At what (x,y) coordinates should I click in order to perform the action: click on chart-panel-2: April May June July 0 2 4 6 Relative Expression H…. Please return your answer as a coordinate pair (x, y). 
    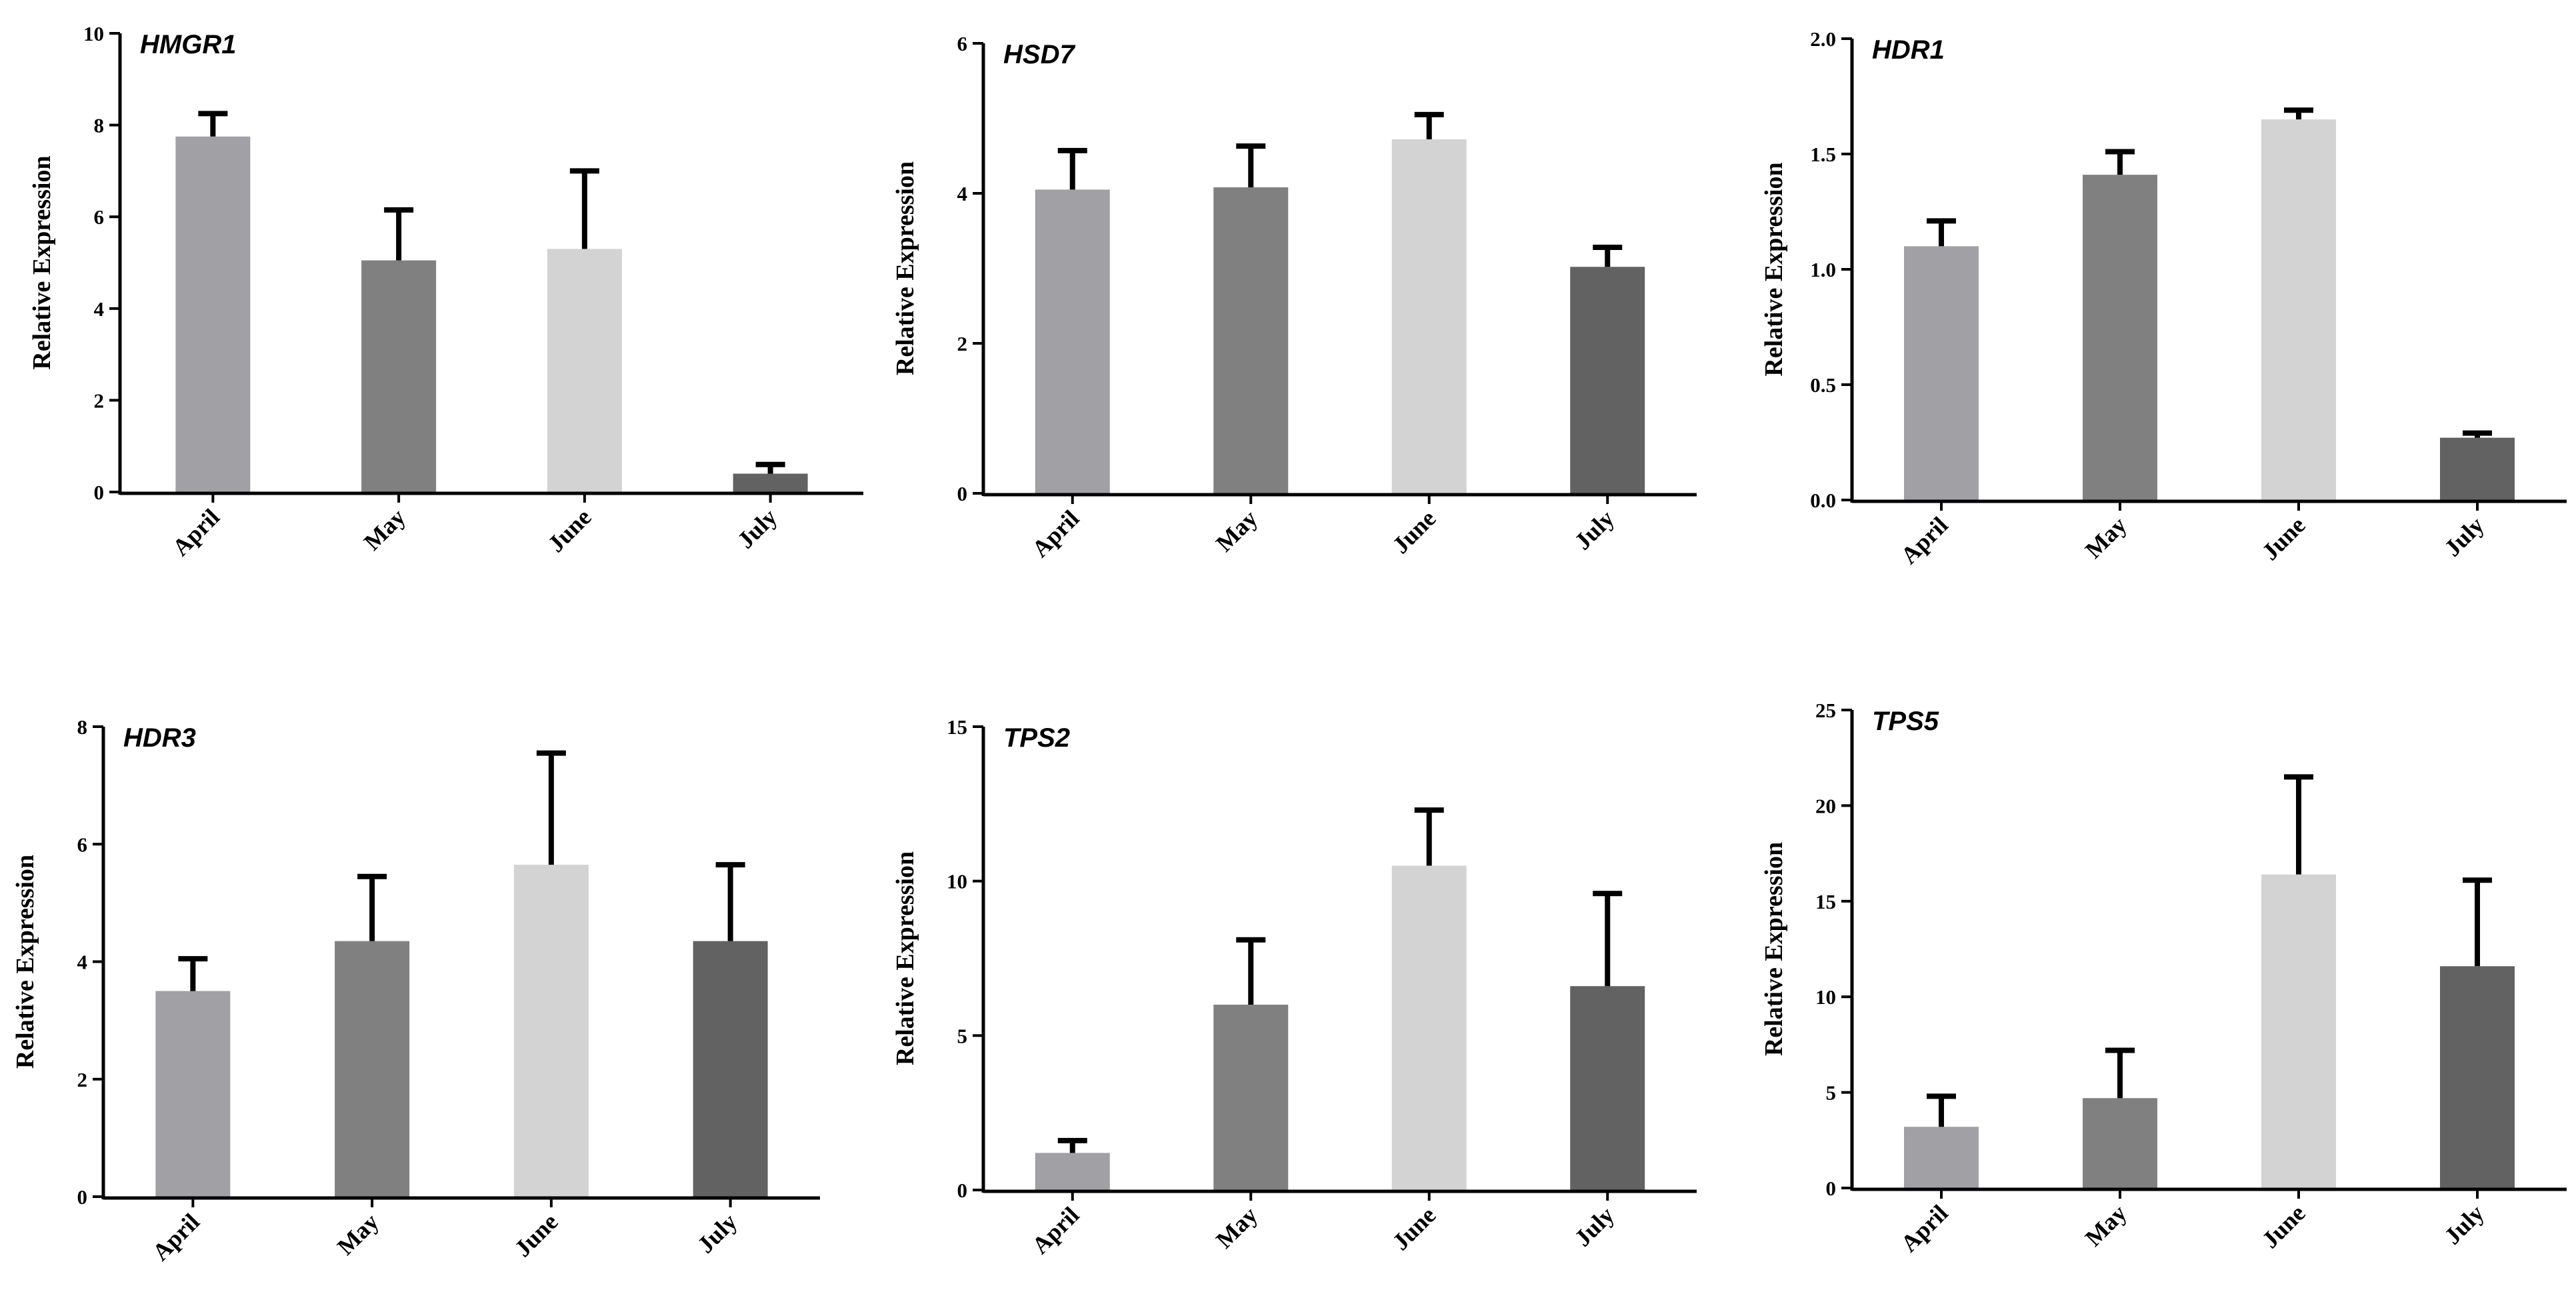
    Looking at the image, I should click on (1294, 297).